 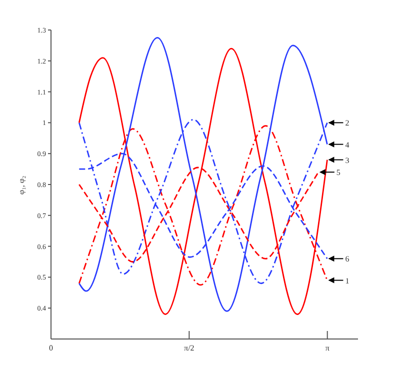 I want to click on x-tick-label: π/2, so click(x=189, y=348).